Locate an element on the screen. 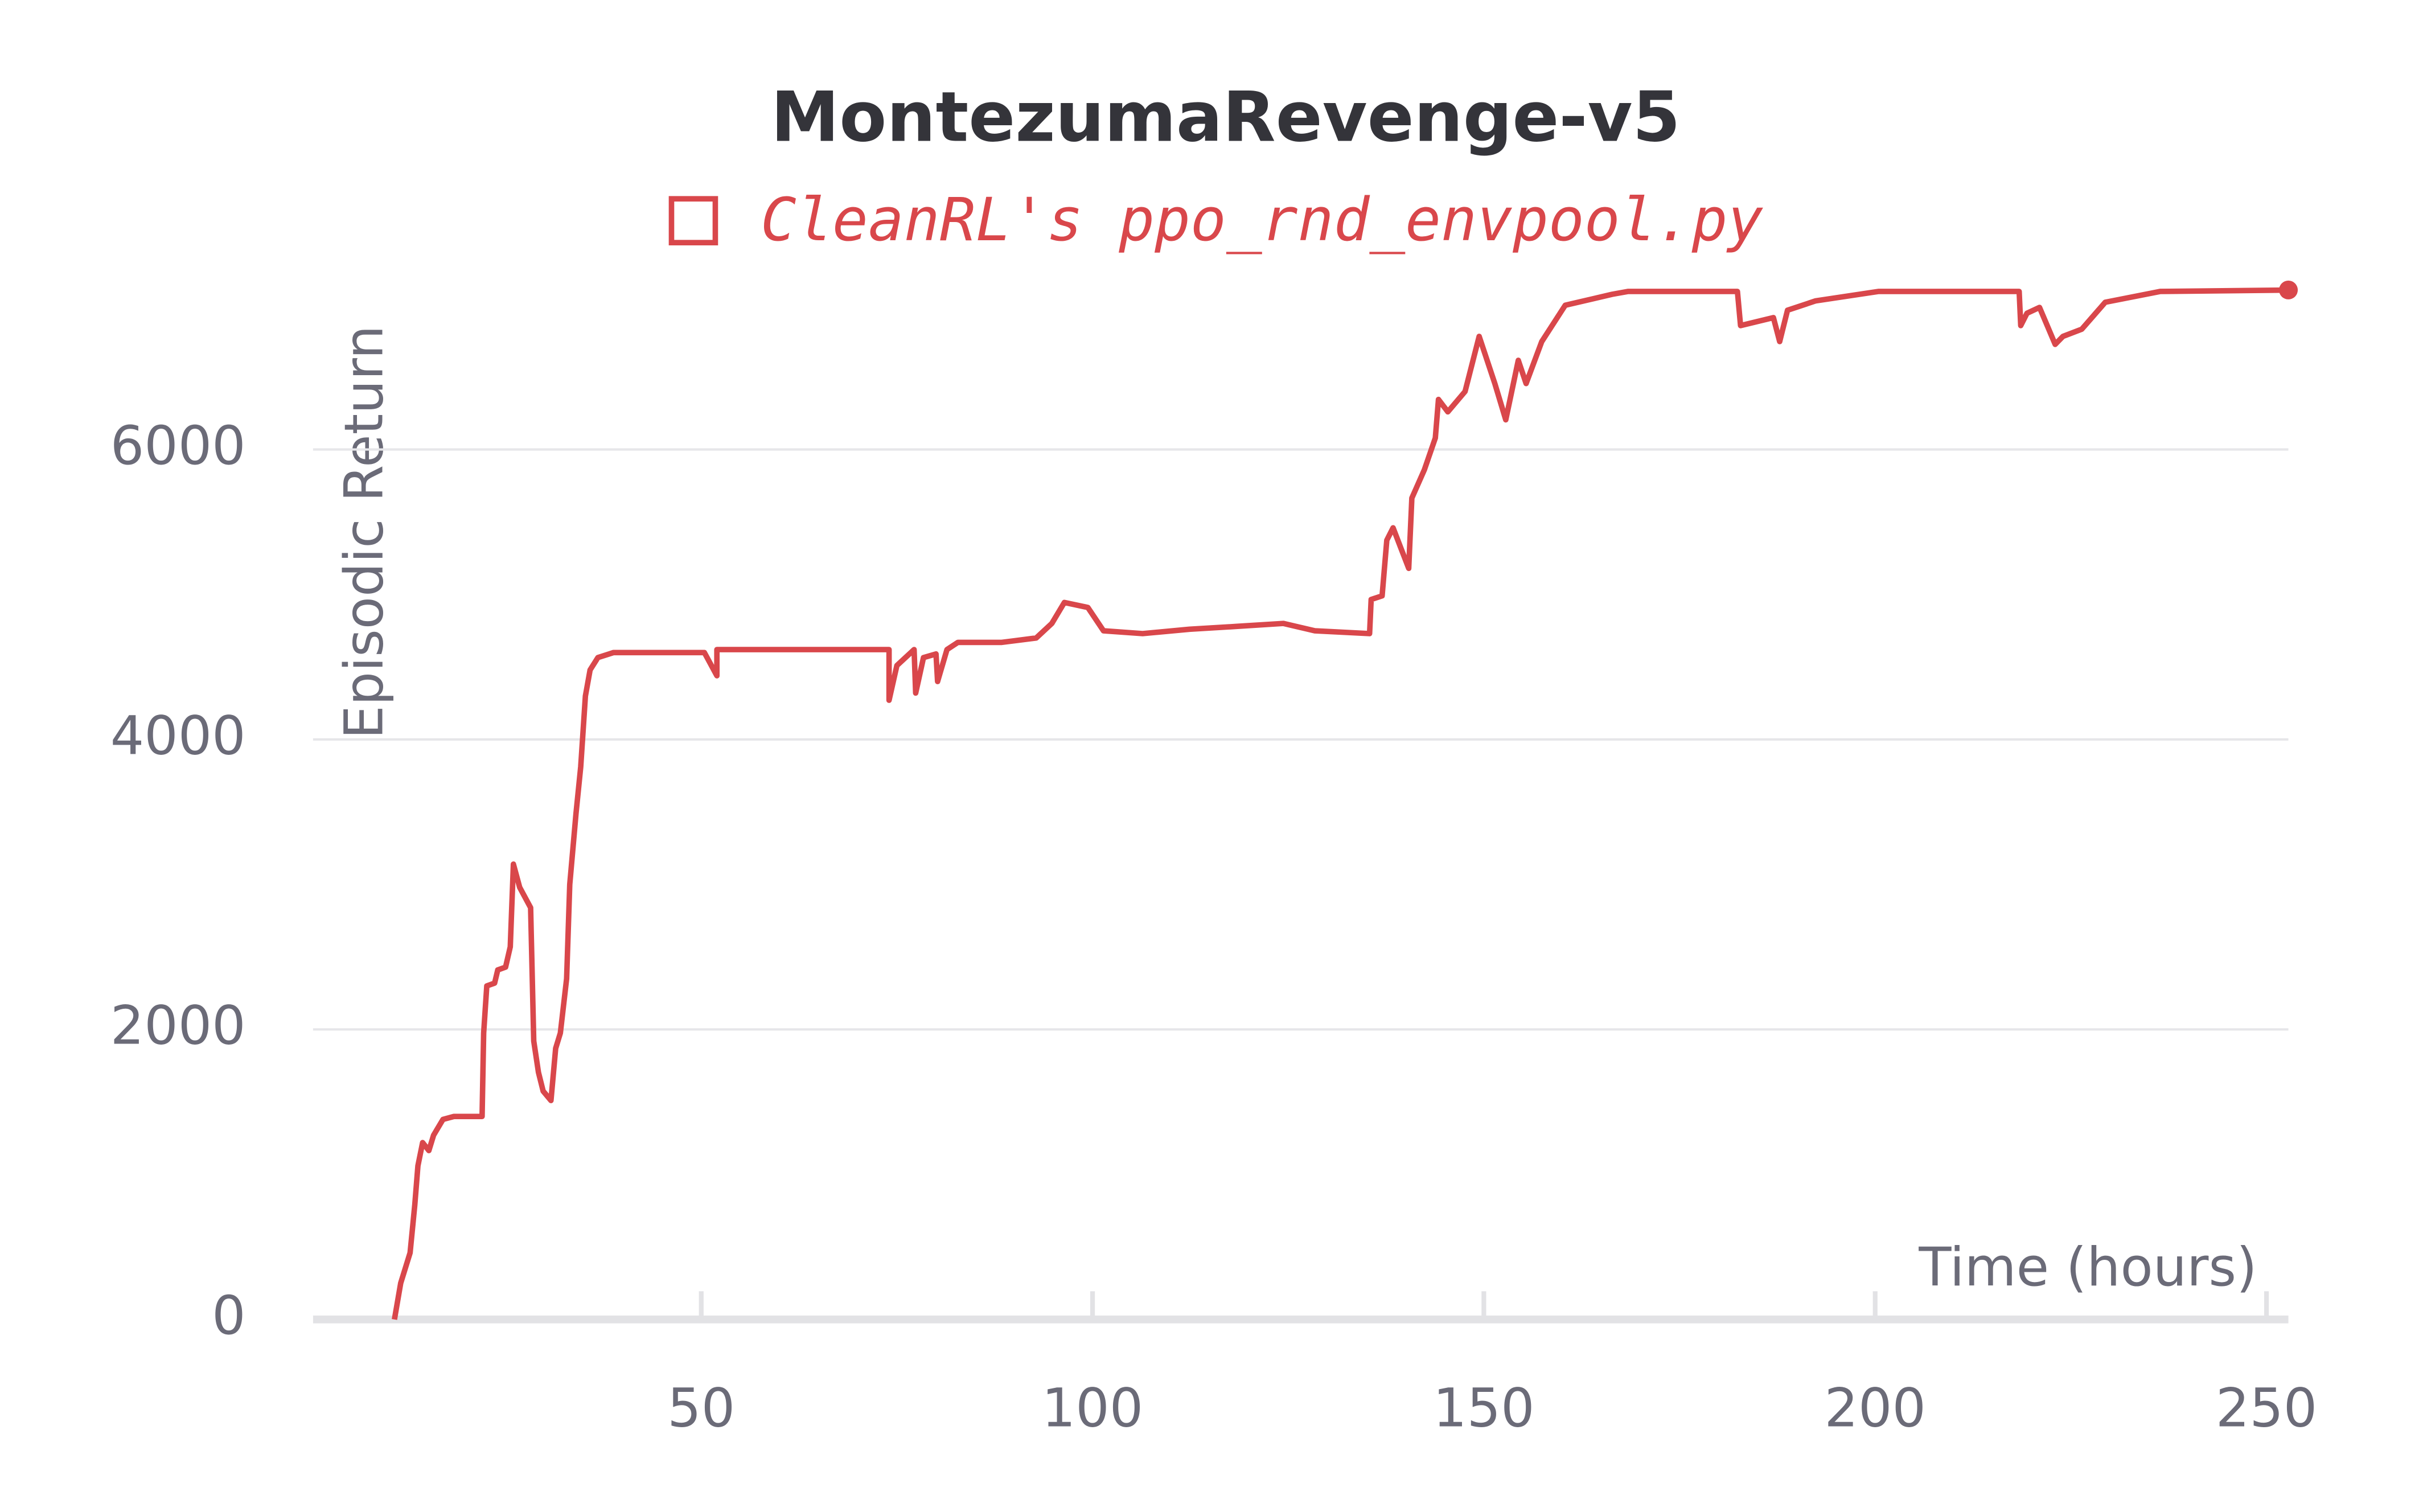 The image size is (2423, 1512). legend-swatch is located at coordinates (693, 221).